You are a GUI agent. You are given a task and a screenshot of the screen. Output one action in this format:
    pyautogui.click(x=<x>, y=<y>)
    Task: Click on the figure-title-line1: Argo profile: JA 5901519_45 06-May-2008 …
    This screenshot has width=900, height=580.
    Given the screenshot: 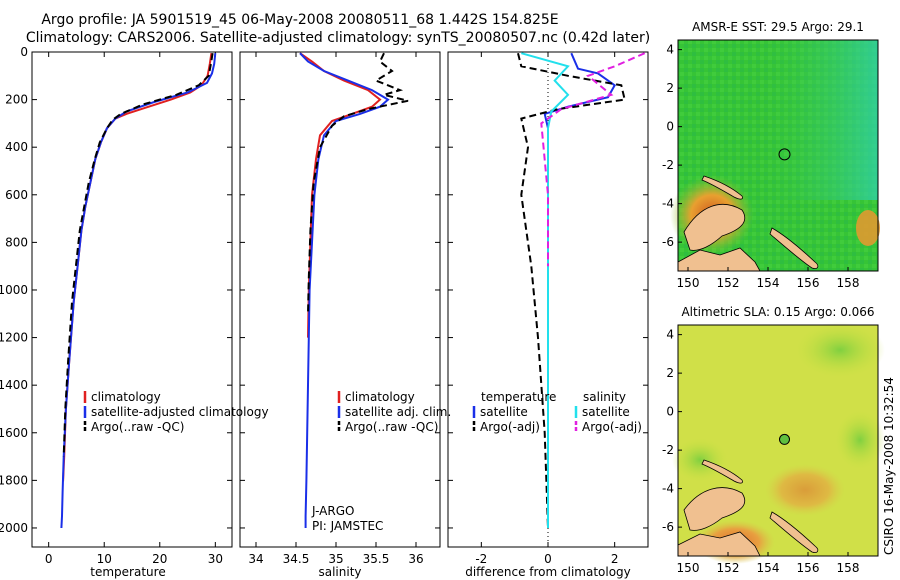 What is the action you would take?
    pyautogui.click(x=299, y=20)
    